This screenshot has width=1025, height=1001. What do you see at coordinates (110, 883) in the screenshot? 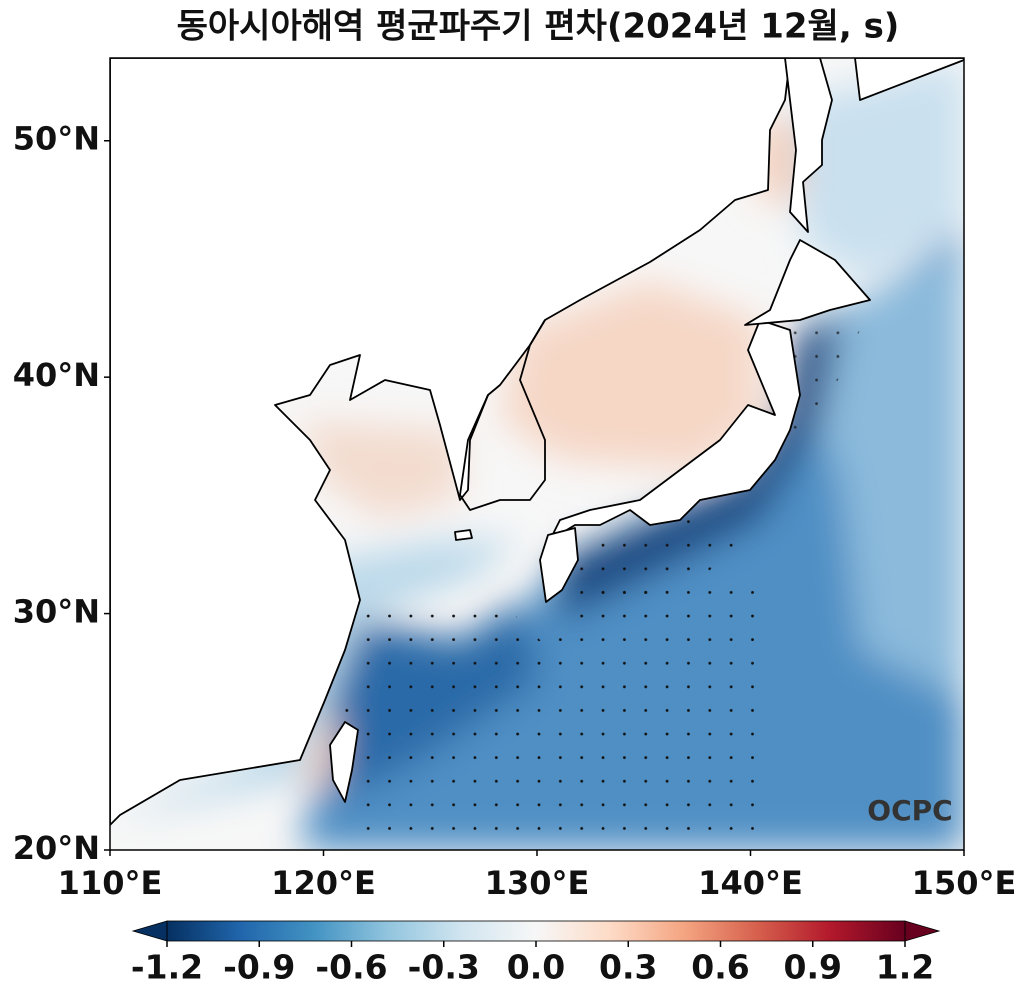
I see `x-tick-label: 110°E` at bounding box center [110, 883].